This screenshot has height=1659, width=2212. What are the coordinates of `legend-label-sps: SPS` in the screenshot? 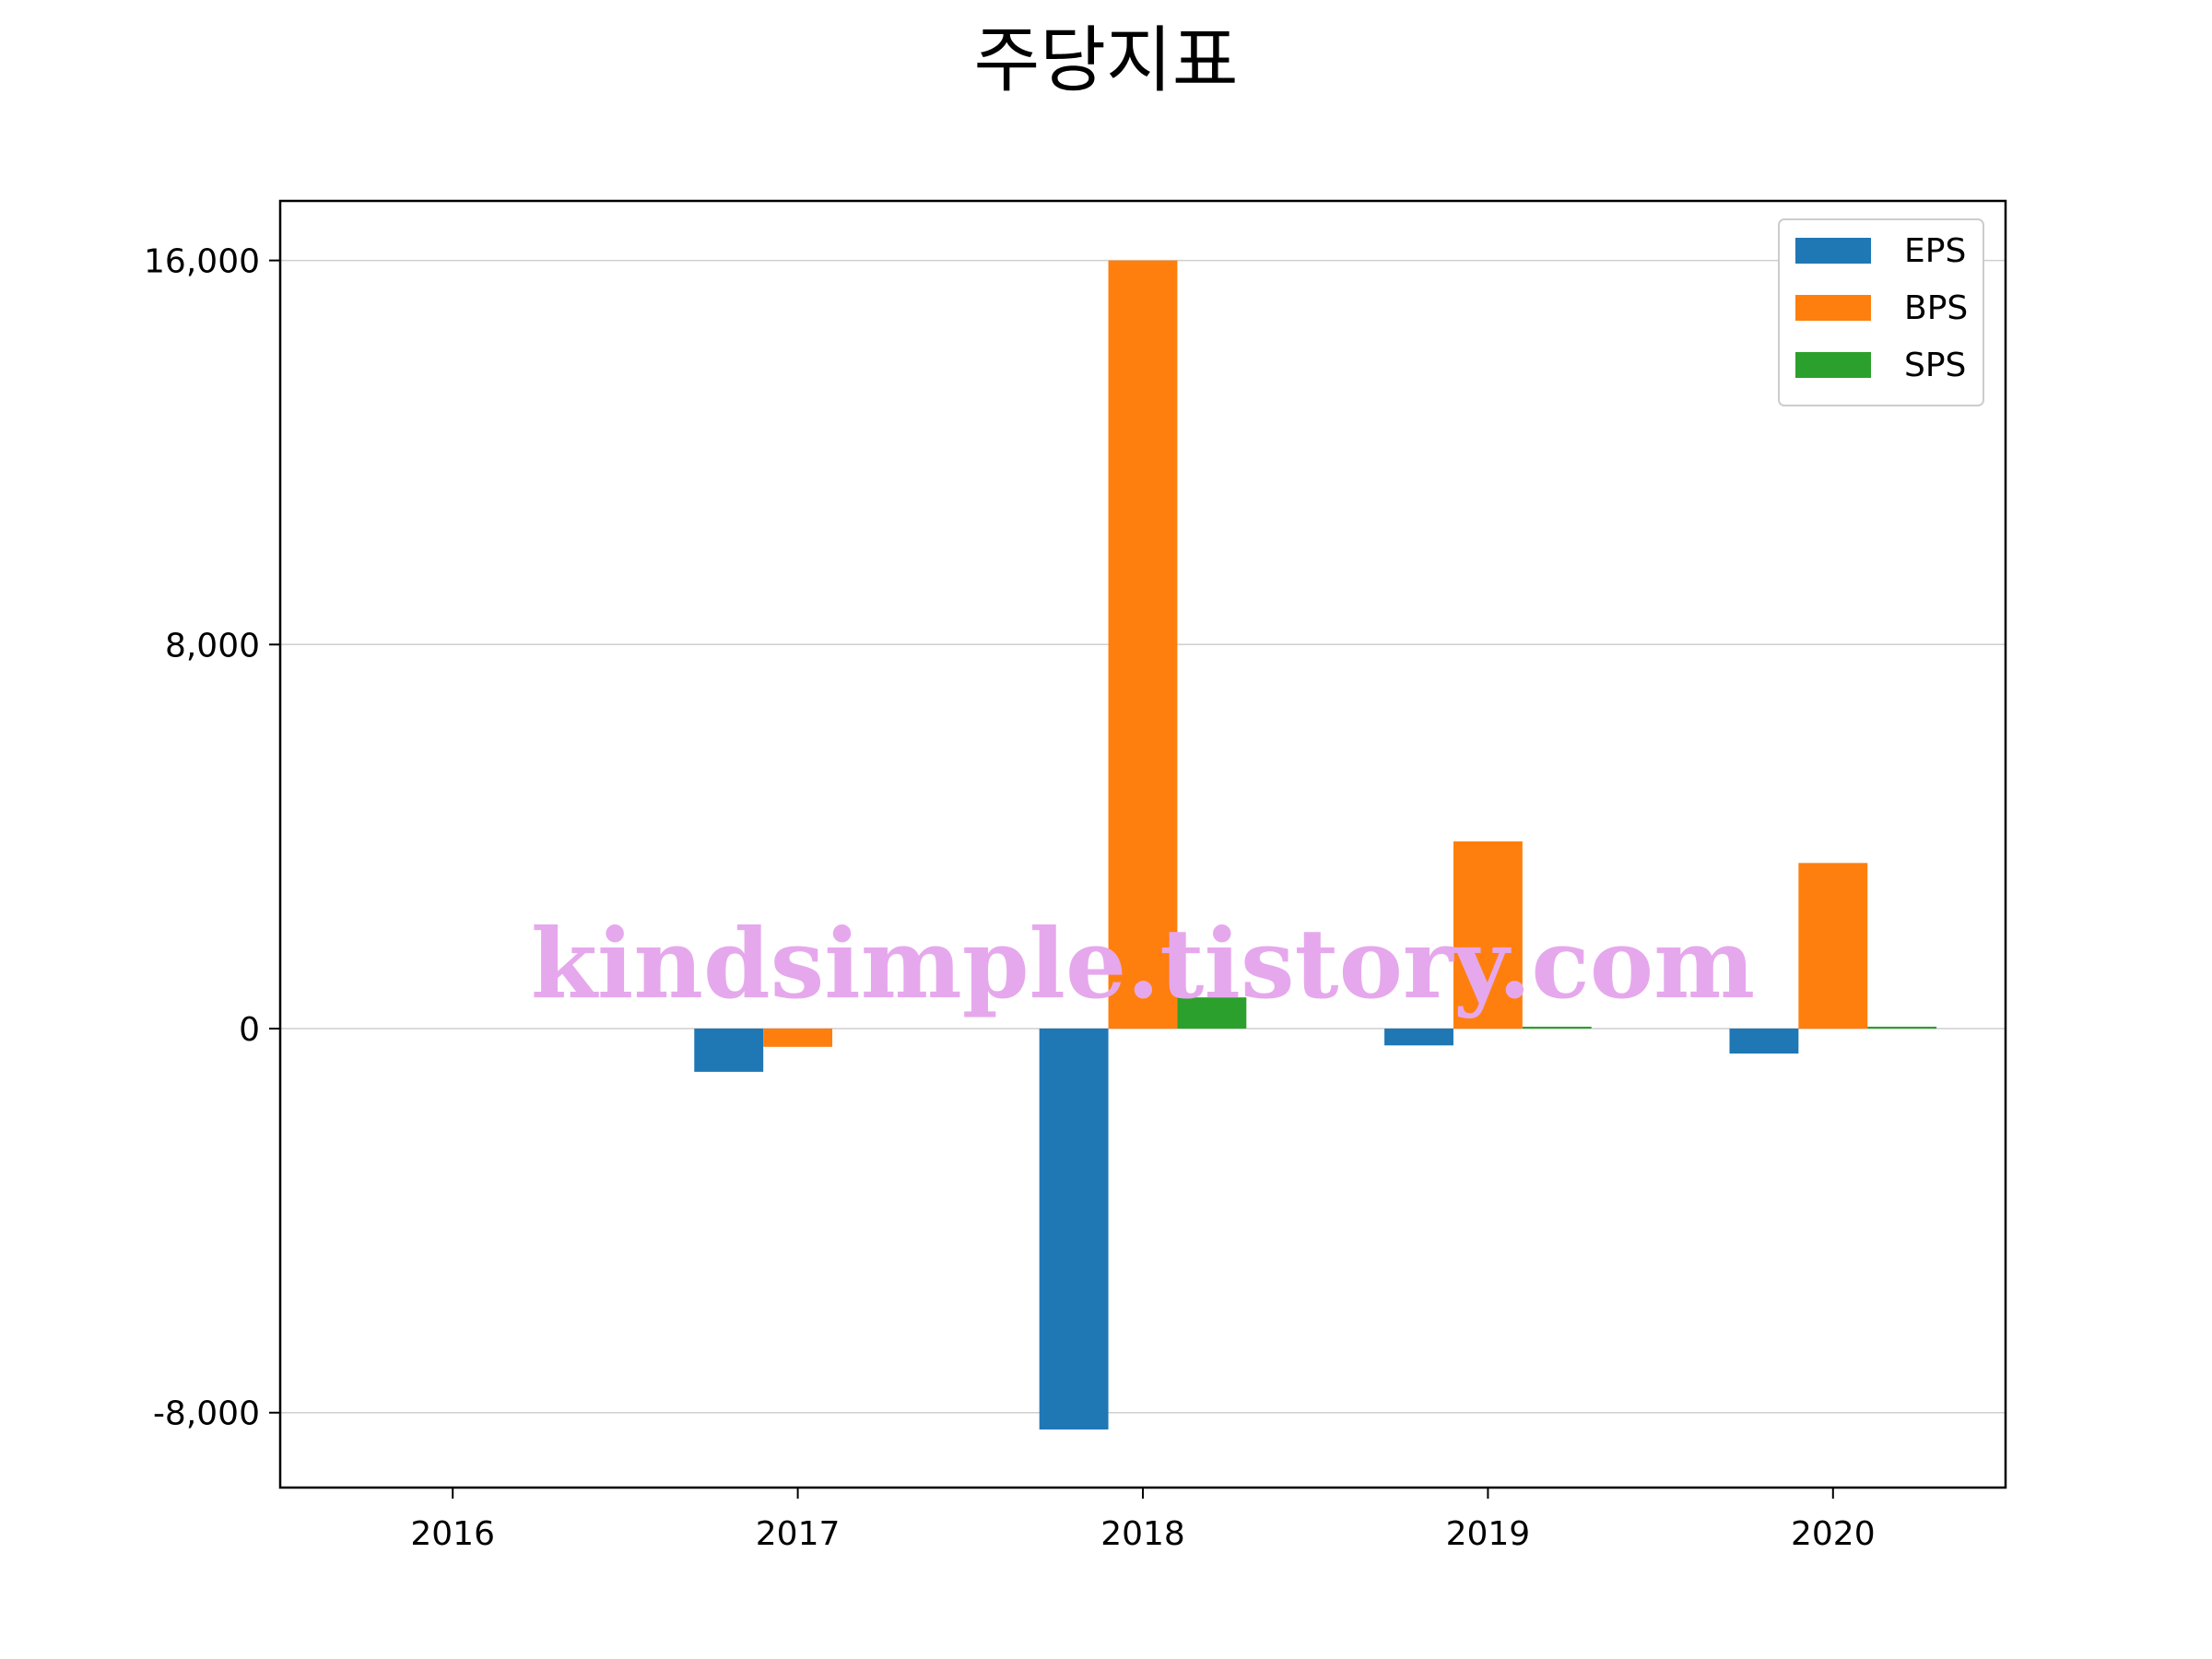 It's located at (1935, 365).